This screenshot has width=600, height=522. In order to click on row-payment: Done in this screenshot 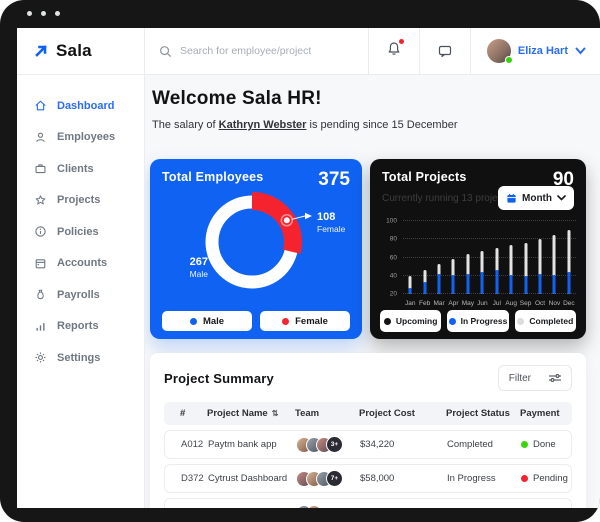, I will do `click(543, 507)`.